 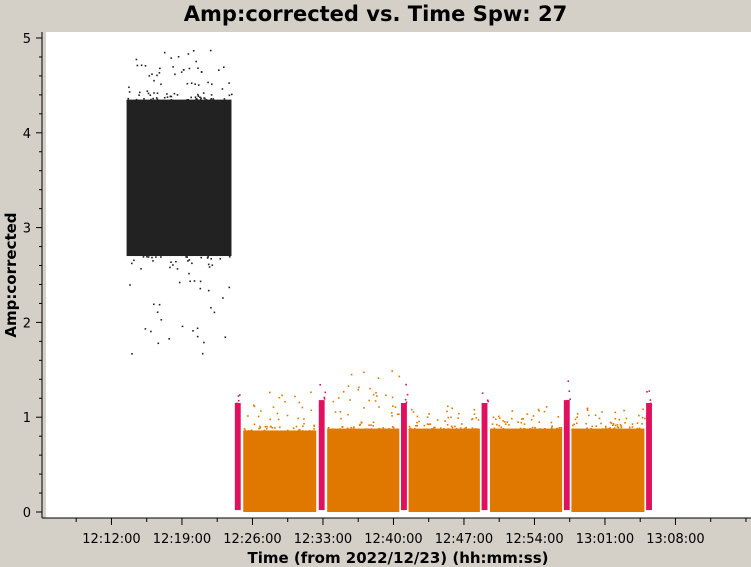 What do you see at coordinates (237, 456) in the screenshot?
I see `point-cluster` at bounding box center [237, 456].